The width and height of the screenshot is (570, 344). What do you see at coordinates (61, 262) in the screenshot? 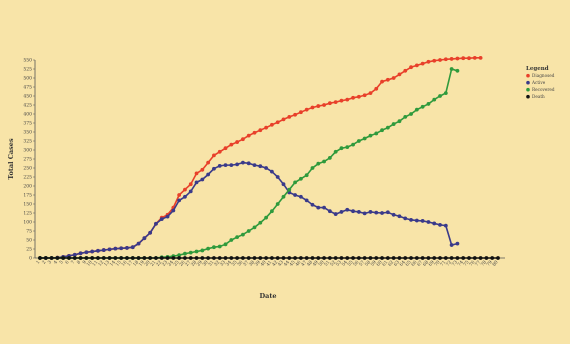
I see `x-tick-label: 5` at bounding box center [61, 262].